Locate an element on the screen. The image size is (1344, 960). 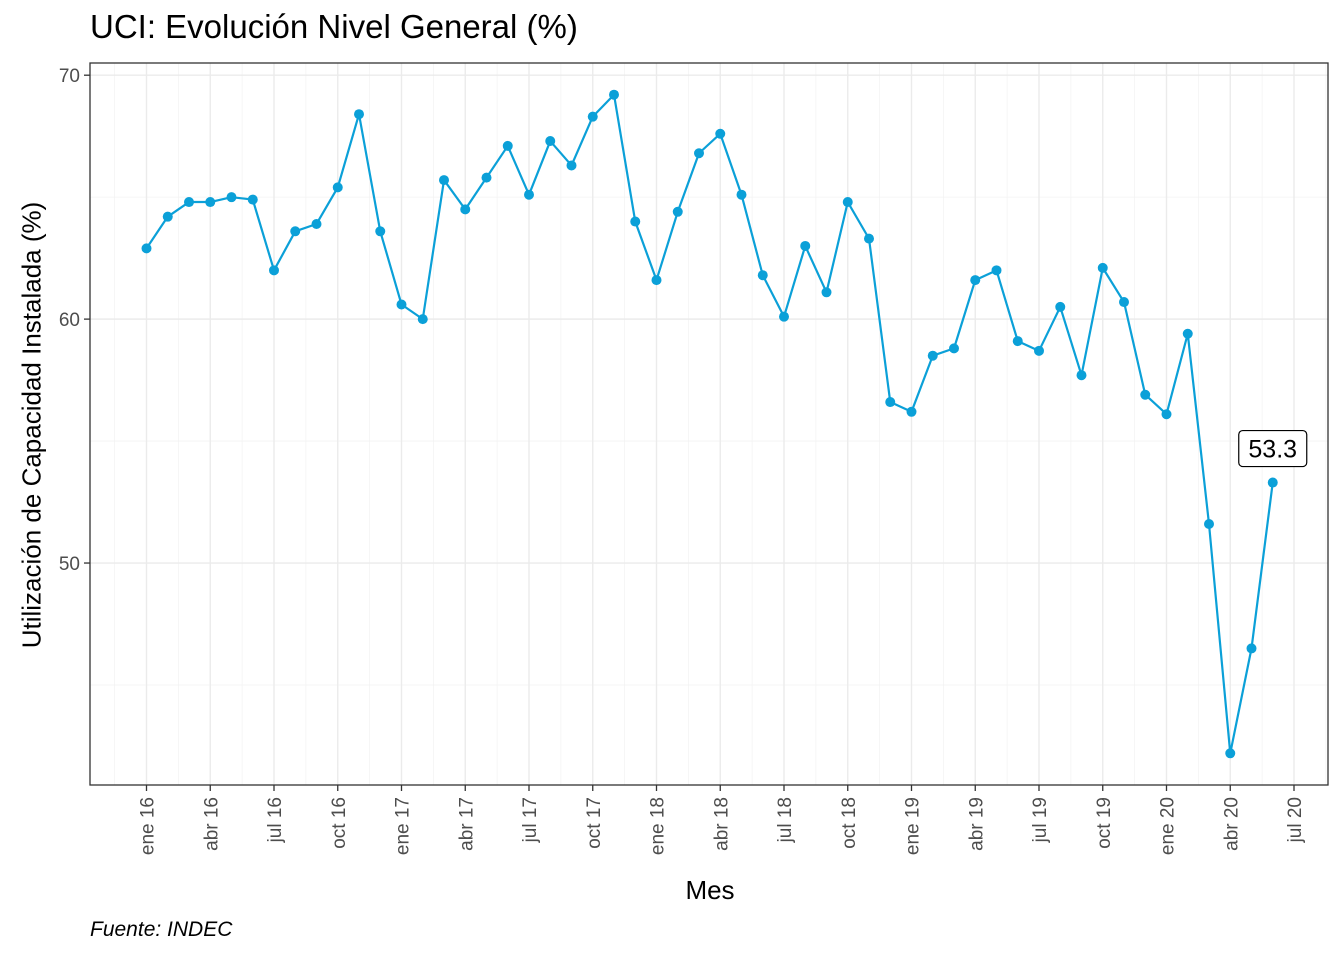
x-tick-label: oct 17 is located at coordinates (594, 823).